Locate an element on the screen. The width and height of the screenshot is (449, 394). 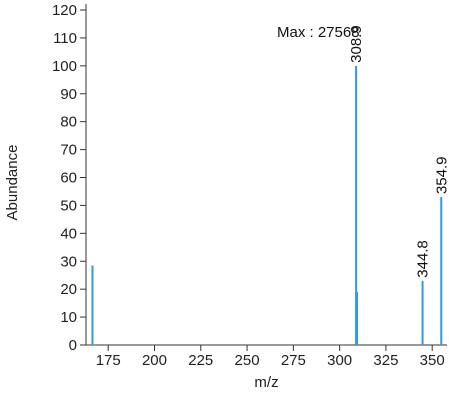
x-tick-label: 325 is located at coordinates (385, 360).